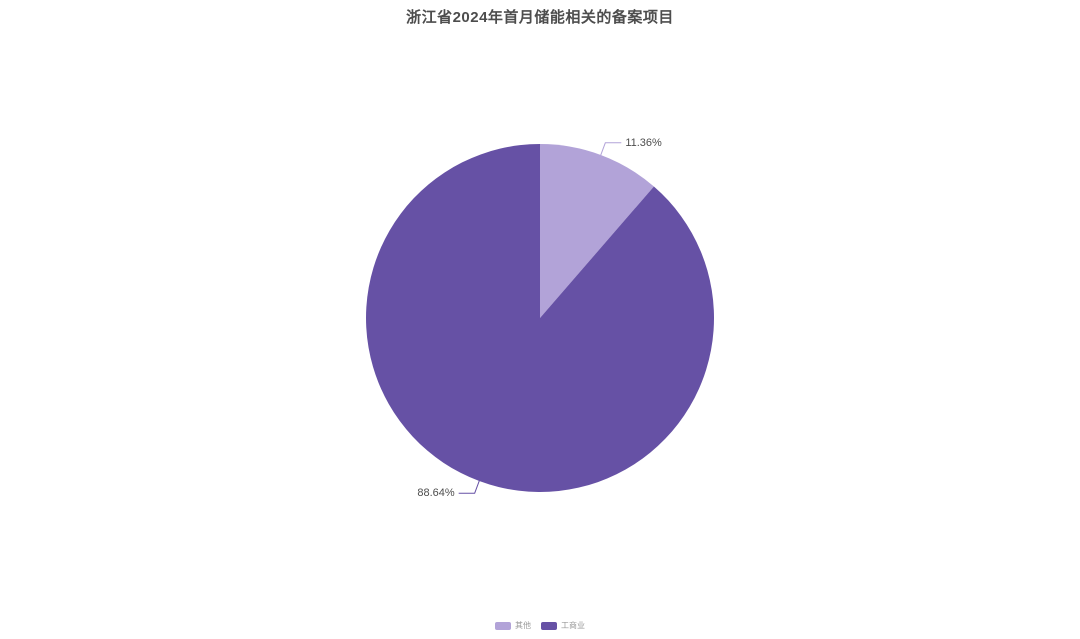  What do you see at coordinates (540, 17) in the screenshot?
I see `chart-title: 浙江省2024年首月储能相关的备案项目` at bounding box center [540, 17].